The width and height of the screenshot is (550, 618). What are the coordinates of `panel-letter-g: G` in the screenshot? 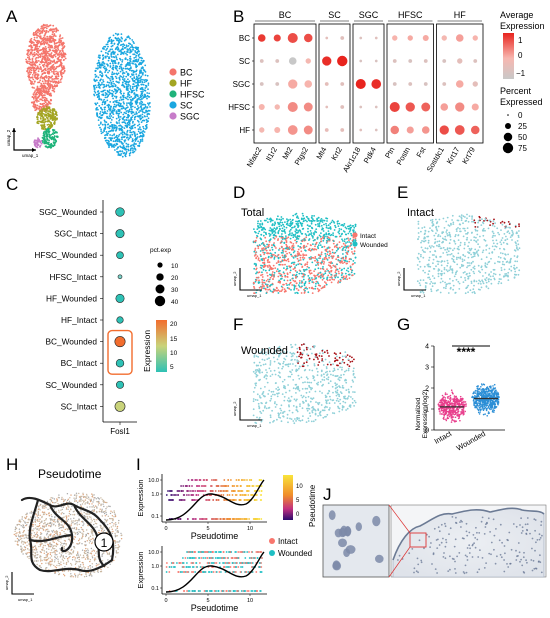 It's located at (403, 324).